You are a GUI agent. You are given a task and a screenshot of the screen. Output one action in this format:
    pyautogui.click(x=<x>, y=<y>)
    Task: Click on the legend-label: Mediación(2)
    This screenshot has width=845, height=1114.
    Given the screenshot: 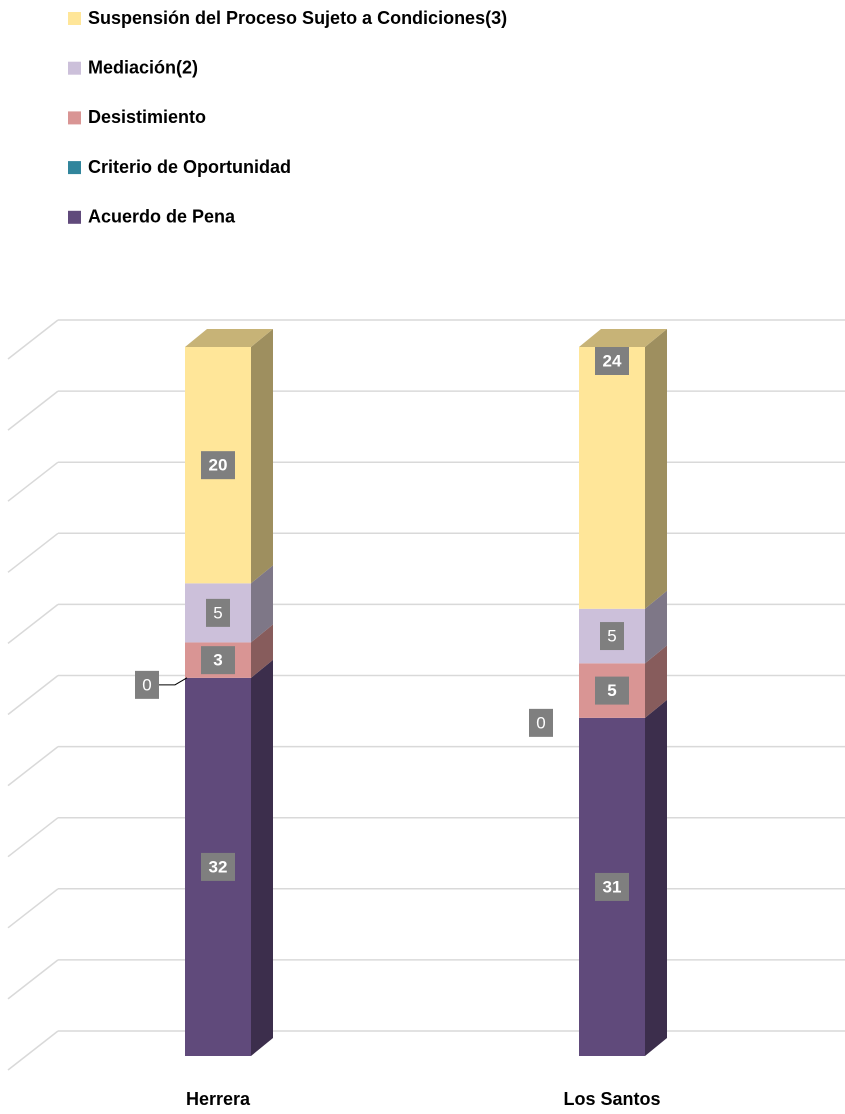 What is the action you would take?
    pyautogui.click(x=143, y=67)
    